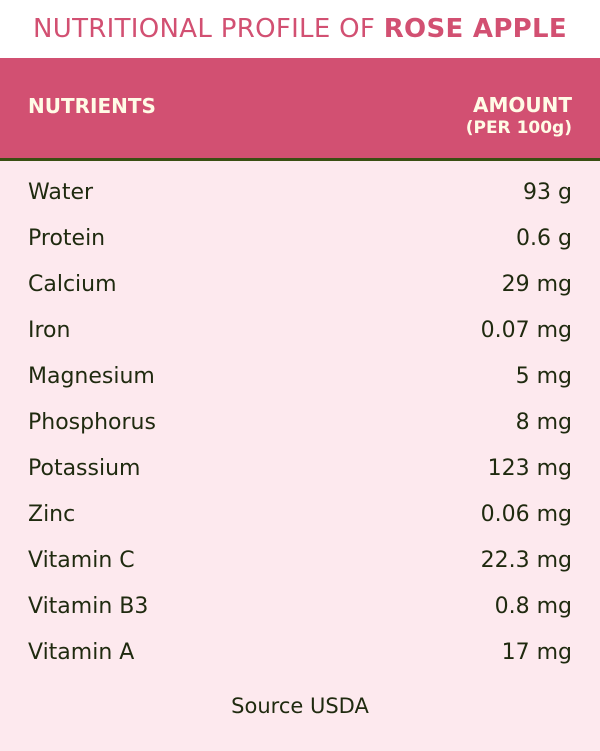 This screenshot has height=751, width=600. Describe the element at coordinates (92, 422) in the screenshot. I see `nutrient-name: Phosphorus` at that location.